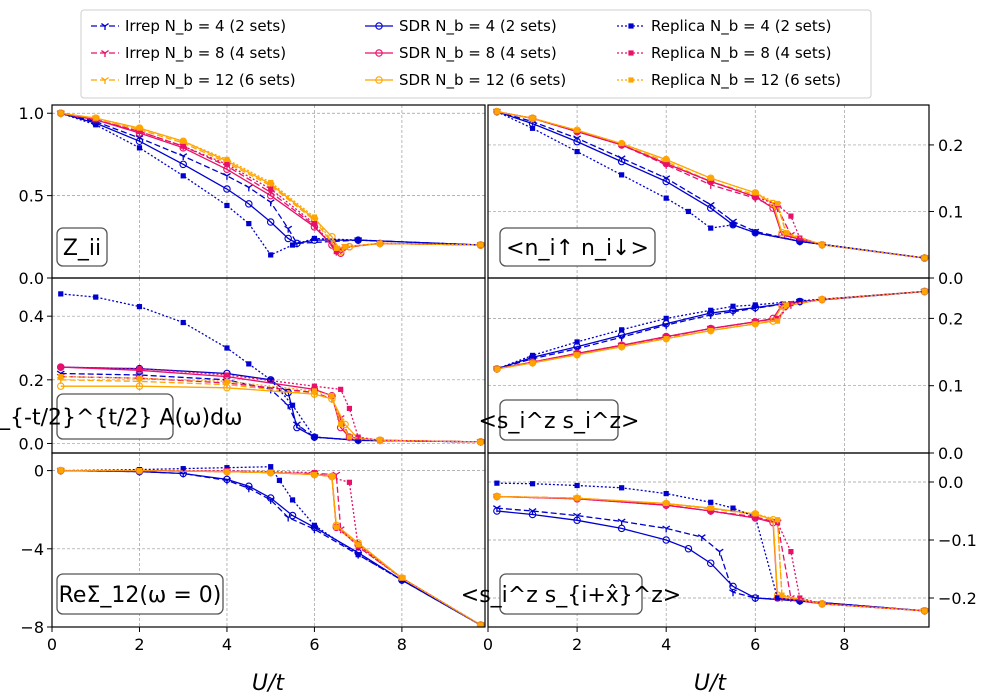  I want to click on legend-entry-label: Replica N_b = 12 (6 sets), so click(746, 80).